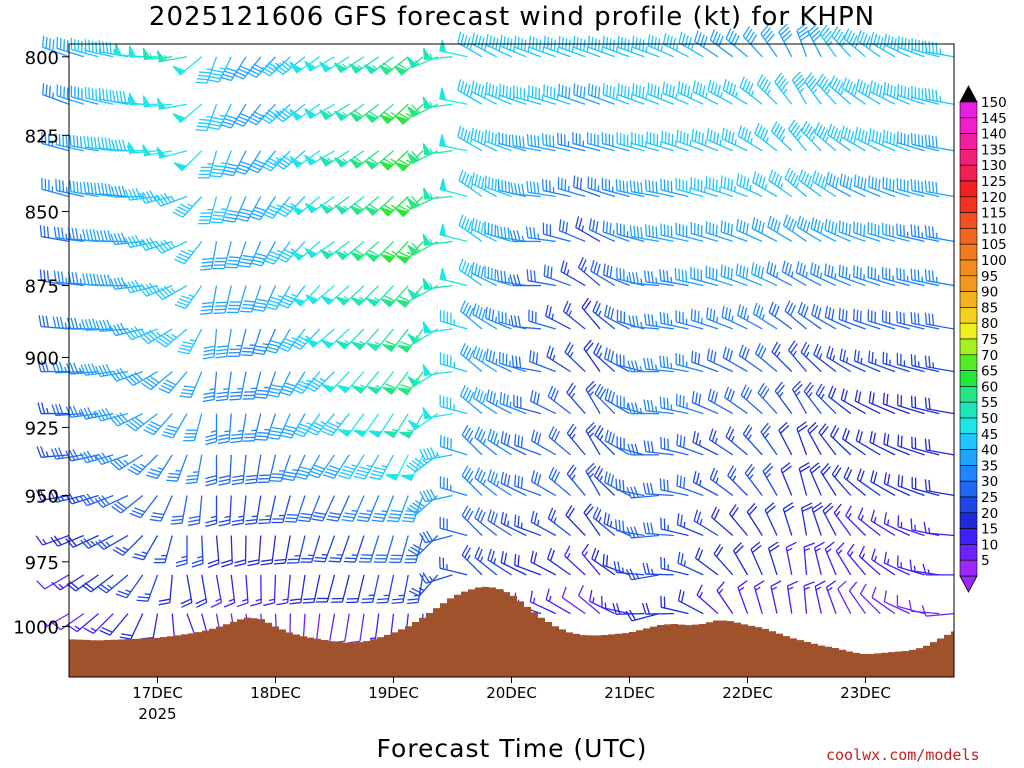  Describe the element at coordinates (42, 213) in the screenshot. I see `y-tick-label: 850` at that location.